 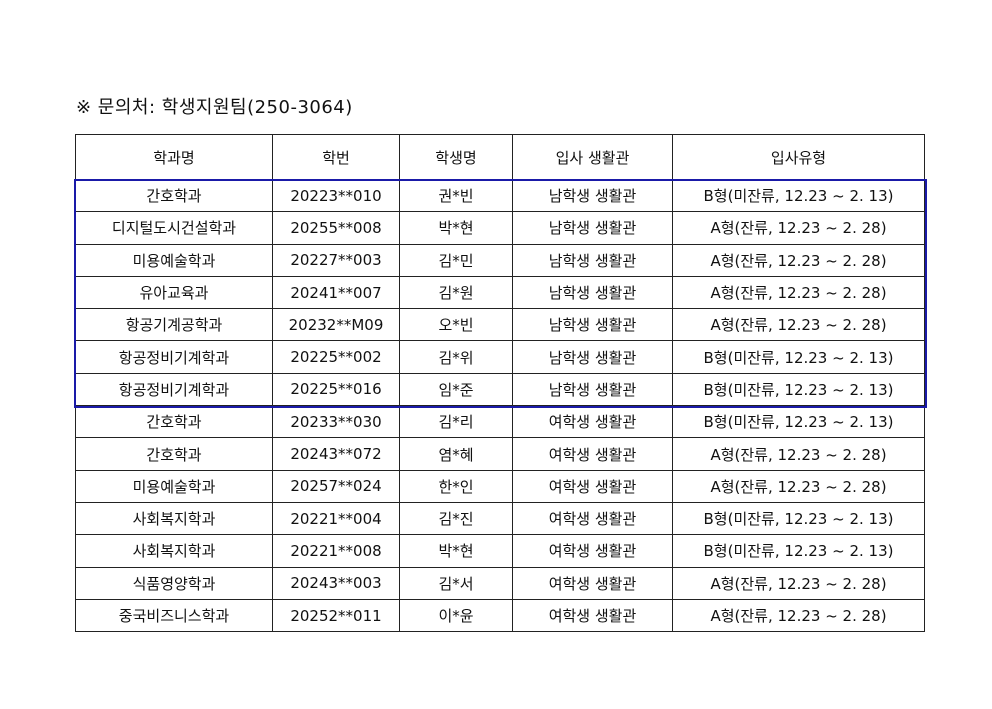 I want to click on student-id-cell: 20225**002, so click(x=336, y=357).